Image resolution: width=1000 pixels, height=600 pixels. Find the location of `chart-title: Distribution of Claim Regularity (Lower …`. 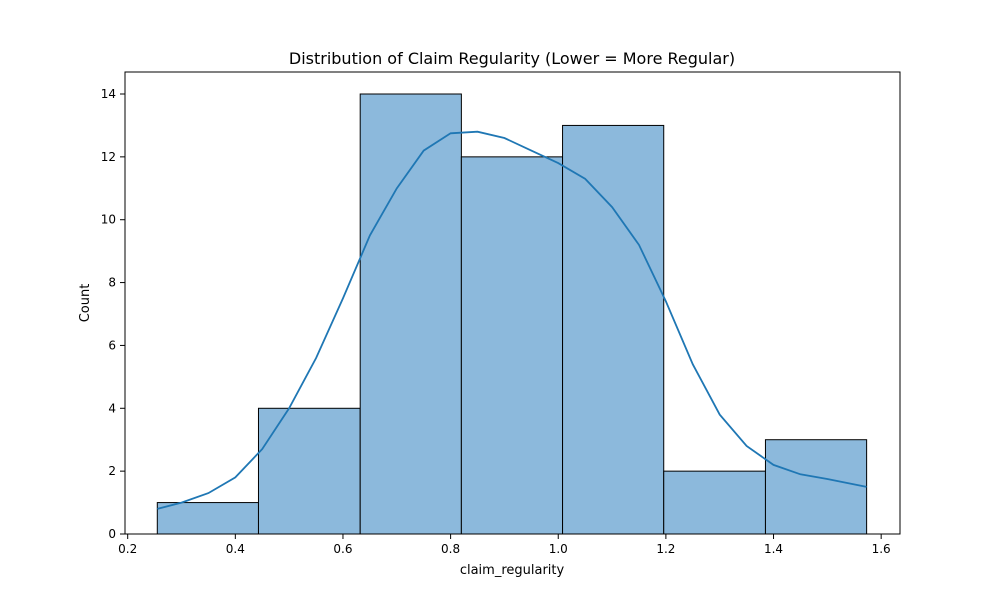

chart-title: Distribution of Claim Regularity (Lower … is located at coordinates (512, 58).